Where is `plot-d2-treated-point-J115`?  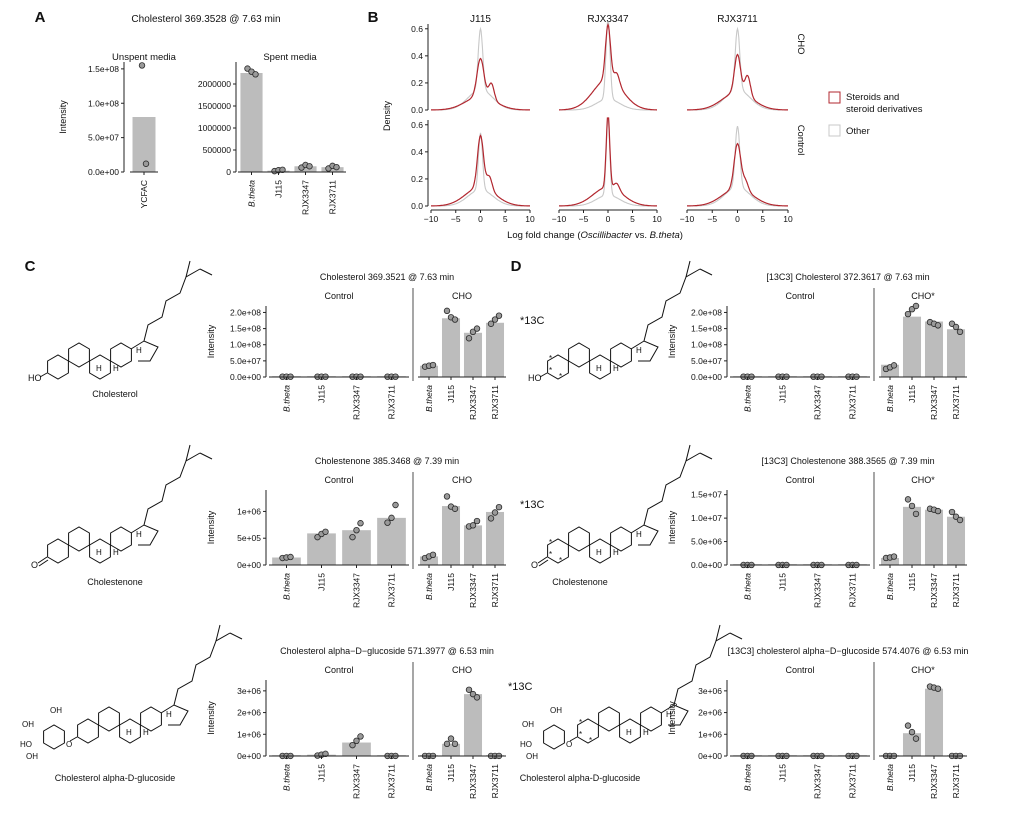 plot-d2-treated-point-J115 is located at coordinates (916, 738).